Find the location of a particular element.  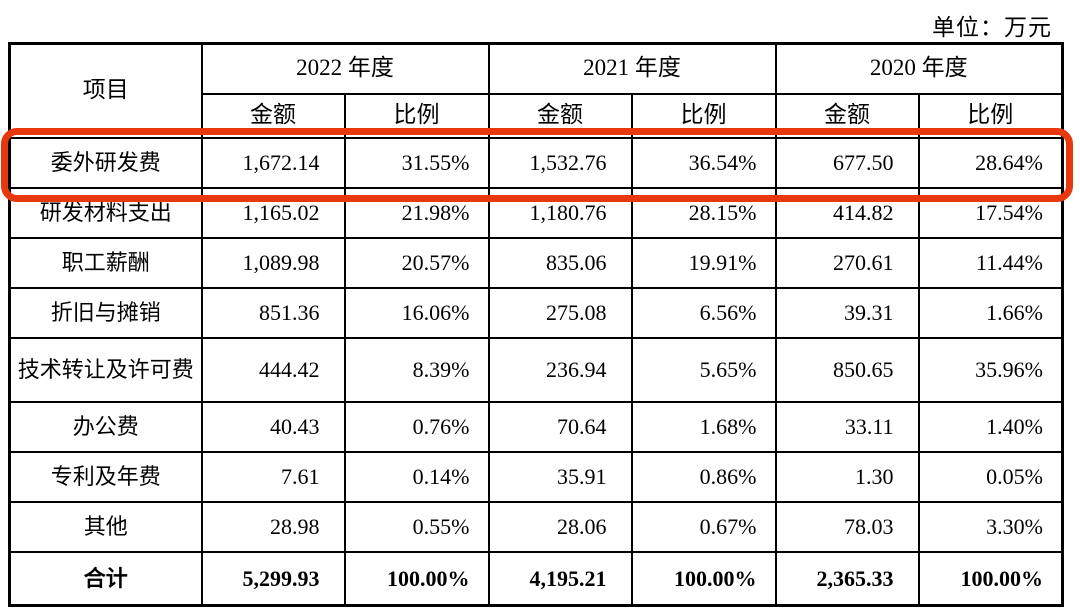

row-cell: 275.08 is located at coordinates (560, 312).